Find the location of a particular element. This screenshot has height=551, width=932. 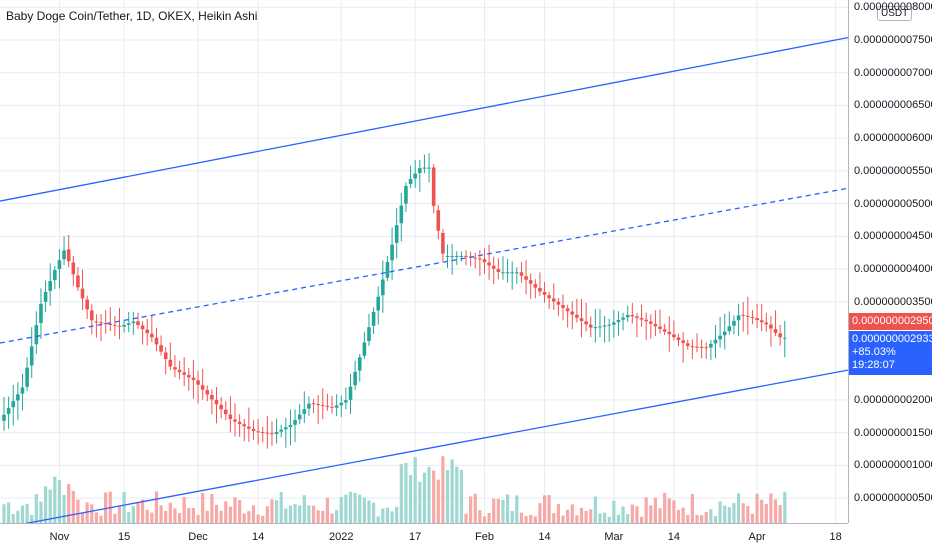

volume-bars is located at coordinates (394, 489).